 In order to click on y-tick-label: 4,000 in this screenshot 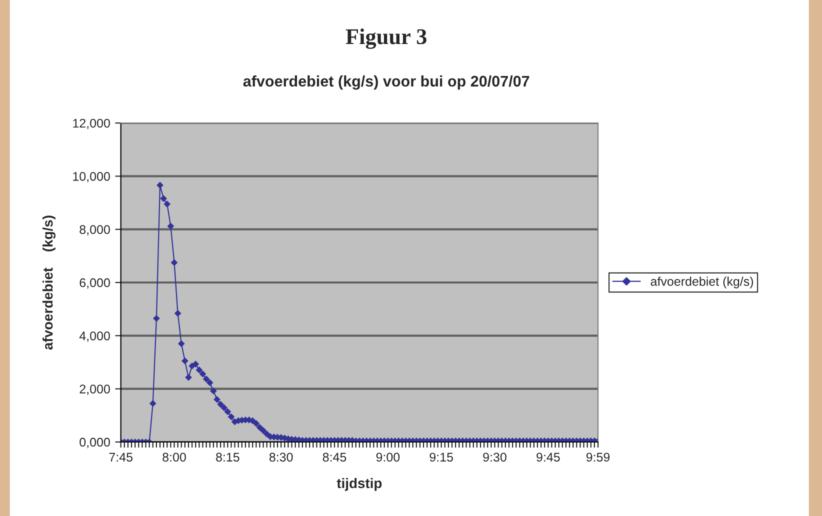, I will do `click(94, 336)`.